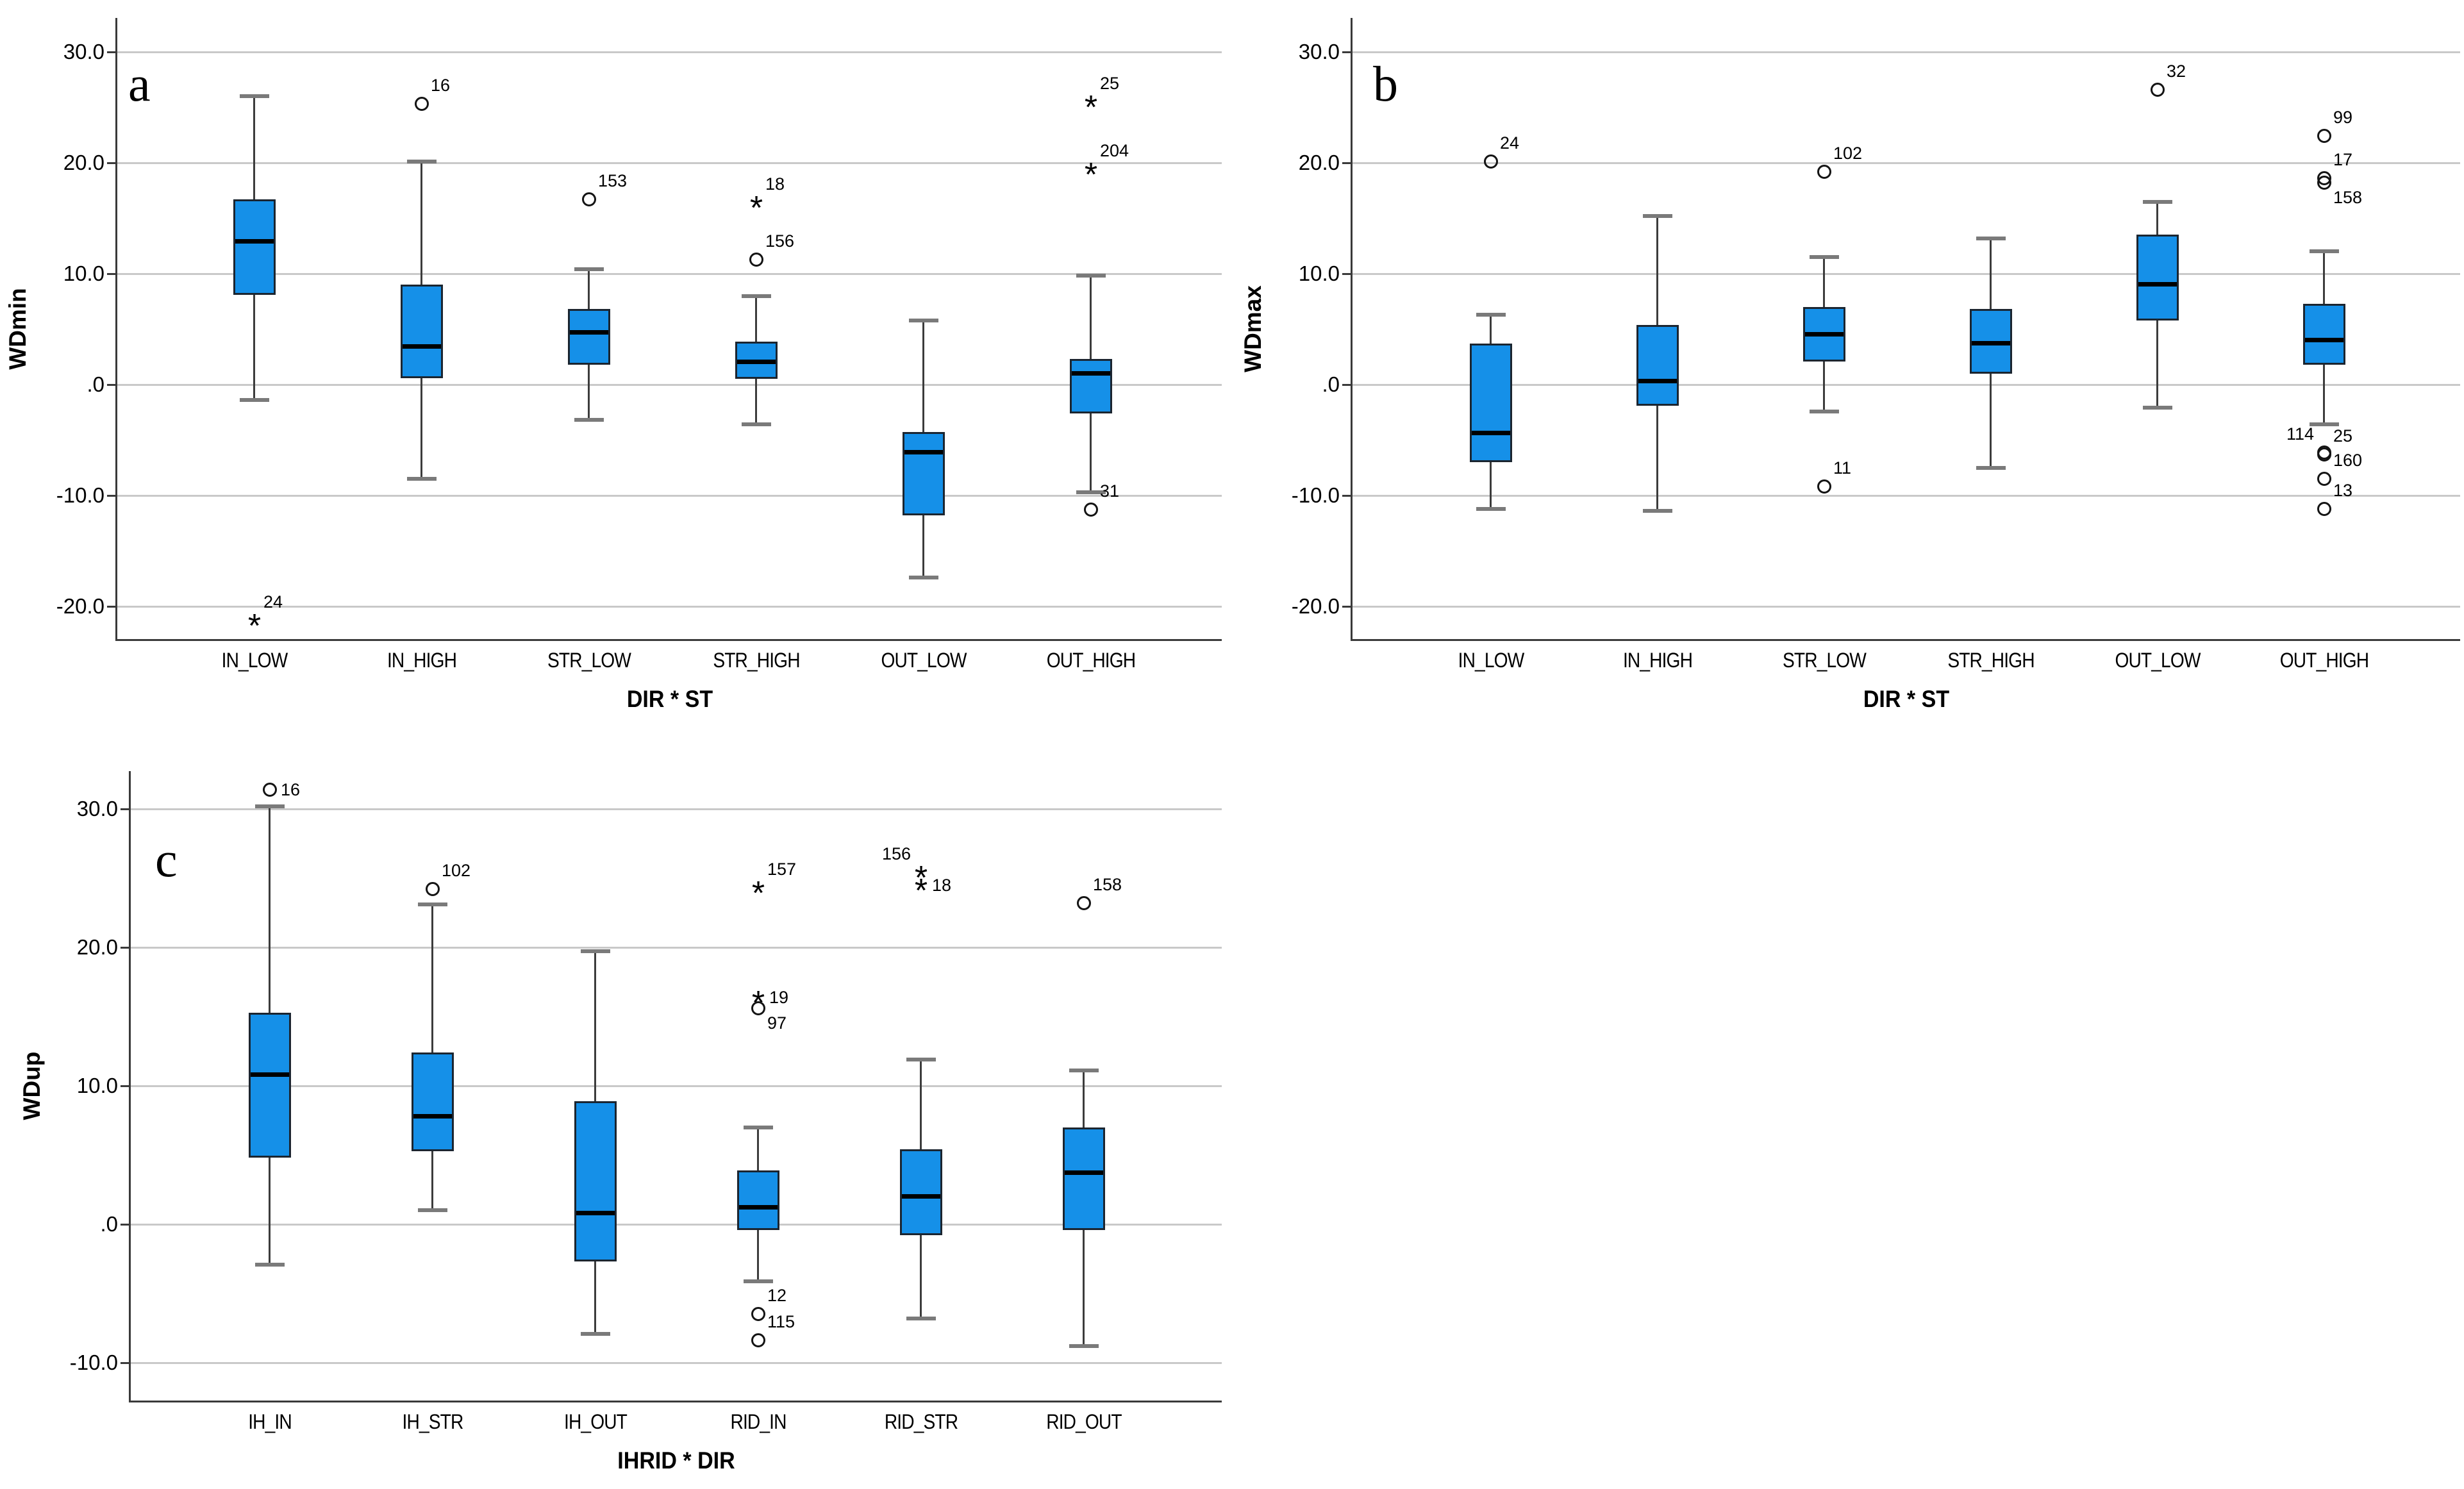 This screenshot has width=2464, height=1489. I want to click on y-axis-line, so click(116, 329).